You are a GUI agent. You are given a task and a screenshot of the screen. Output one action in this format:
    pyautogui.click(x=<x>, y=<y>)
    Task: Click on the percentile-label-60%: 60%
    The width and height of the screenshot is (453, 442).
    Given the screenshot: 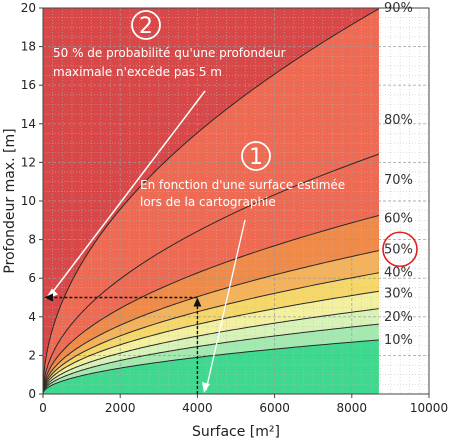 What is the action you would take?
    pyautogui.click(x=398, y=218)
    